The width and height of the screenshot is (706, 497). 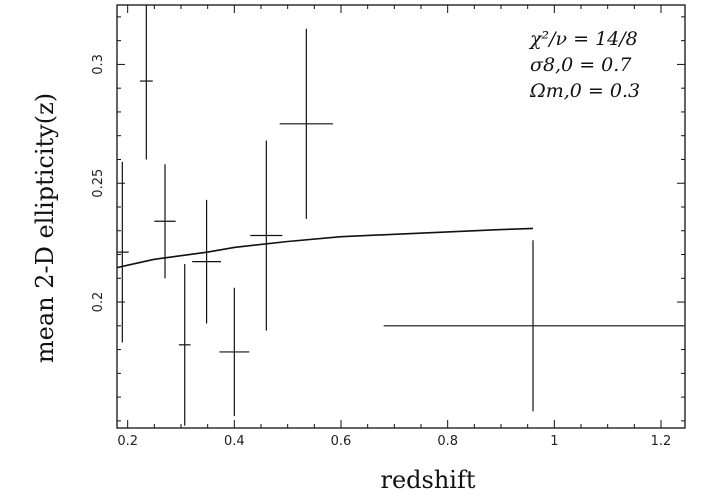 I want to click on omega-m-annotation: Ωm,0 = 0.3, so click(x=584, y=91).